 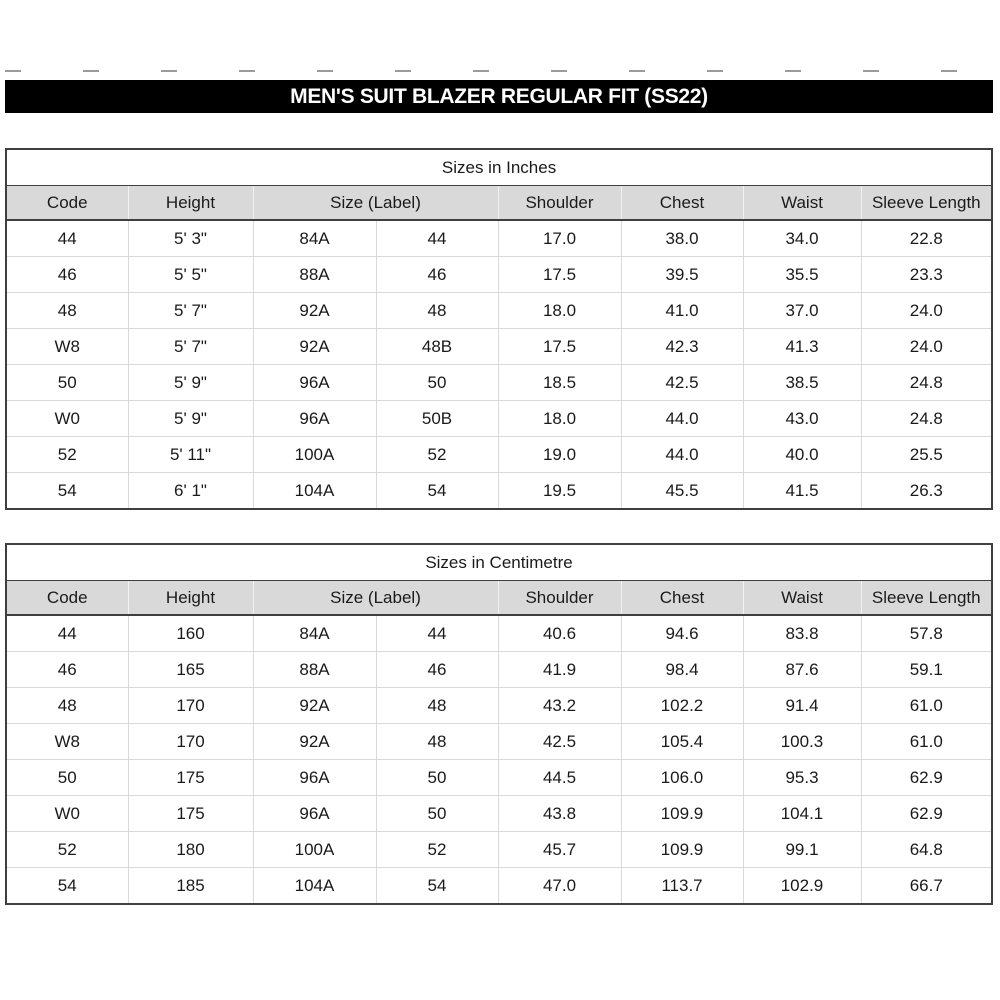 What do you see at coordinates (926, 490) in the screenshot?
I see `table-cell: 26.3` at bounding box center [926, 490].